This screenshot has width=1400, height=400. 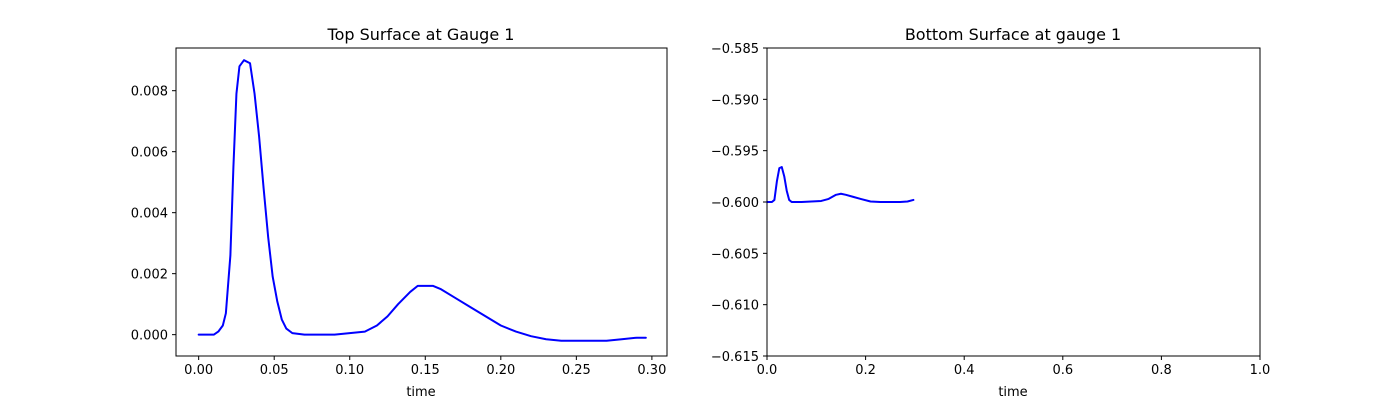 I want to click on x-tick-label: 0.20, so click(x=500, y=370).